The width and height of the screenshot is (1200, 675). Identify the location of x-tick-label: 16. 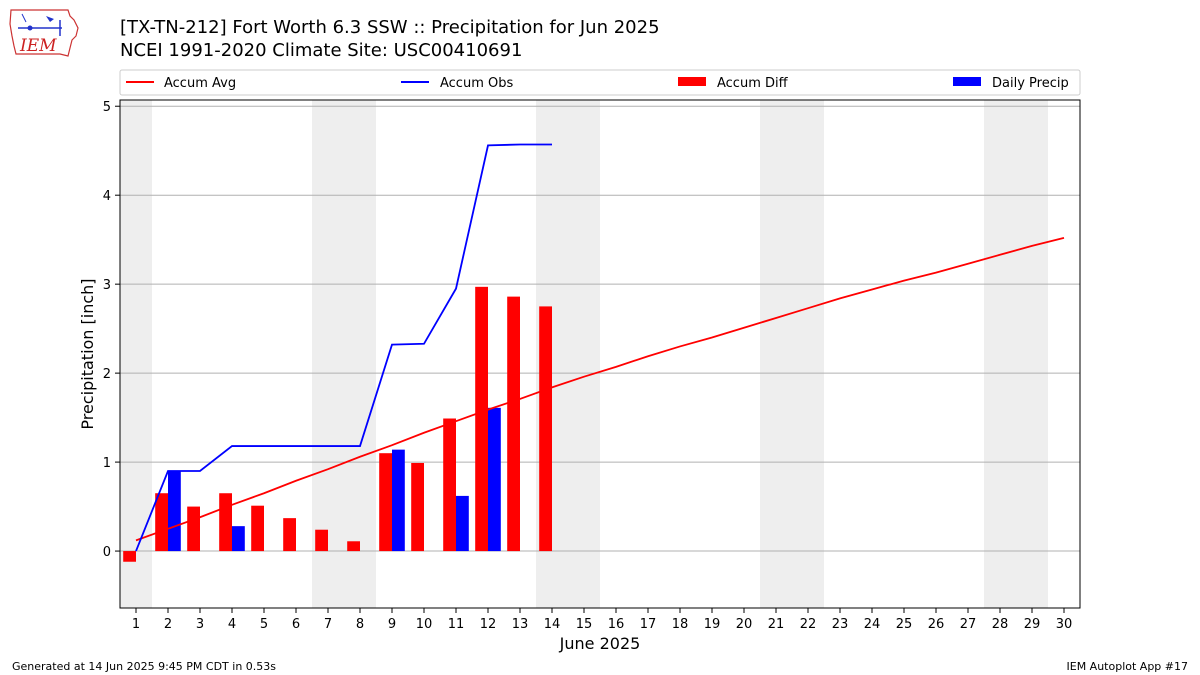
(616, 624).